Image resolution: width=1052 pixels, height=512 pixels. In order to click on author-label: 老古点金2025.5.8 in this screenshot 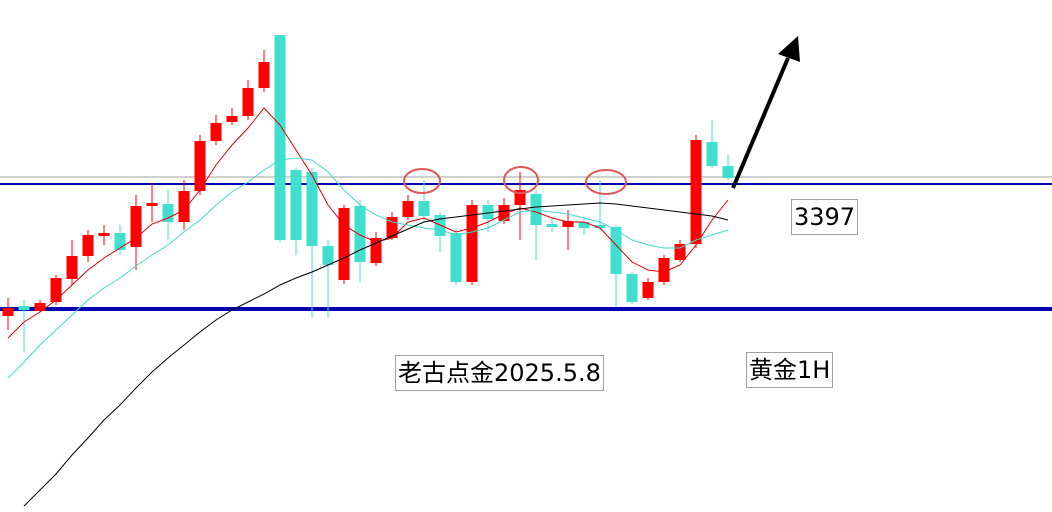, I will do `click(499, 373)`.